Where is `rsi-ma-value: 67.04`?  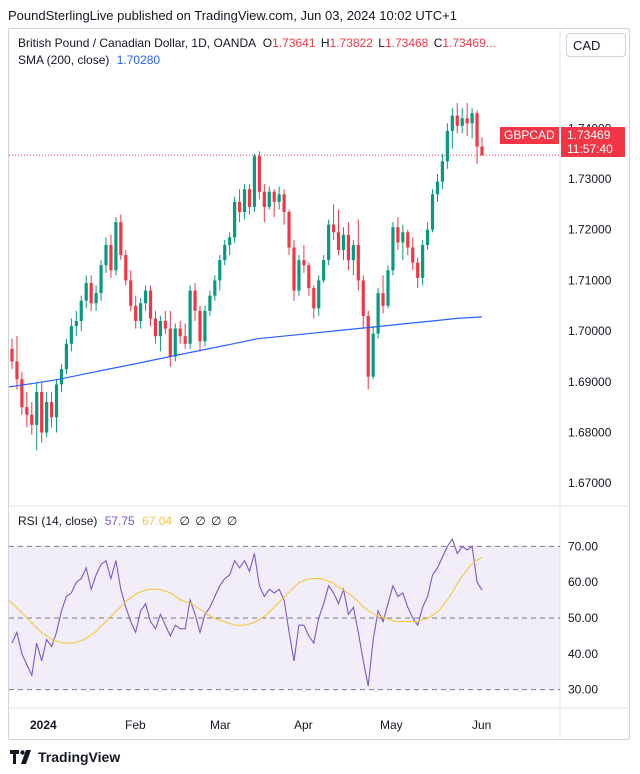
rsi-ma-value: 67.04 is located at coordinates (157, 521).